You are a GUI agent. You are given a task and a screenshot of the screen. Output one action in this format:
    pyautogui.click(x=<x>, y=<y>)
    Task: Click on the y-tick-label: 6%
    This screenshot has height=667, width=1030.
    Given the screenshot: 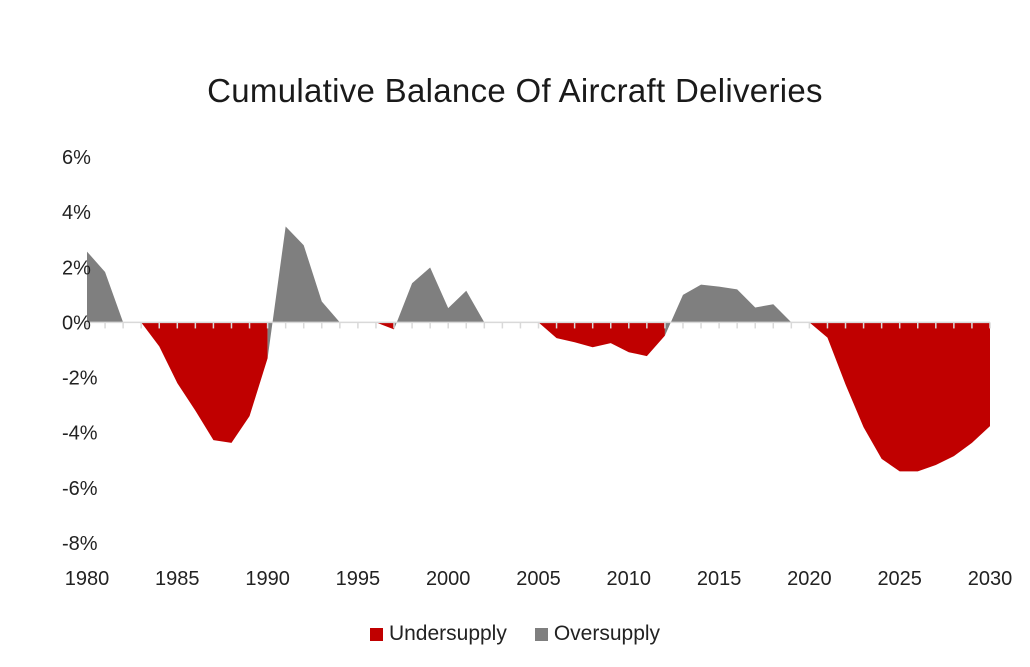 What is the action you would take?
    pyautogui.click(x=76, y=158)
    